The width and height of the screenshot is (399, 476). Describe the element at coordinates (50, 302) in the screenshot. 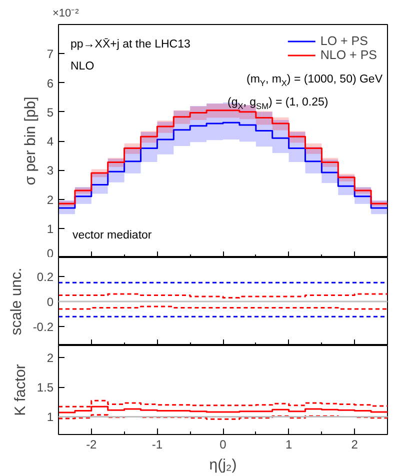

I see `y-tick-label: 0` at that location.